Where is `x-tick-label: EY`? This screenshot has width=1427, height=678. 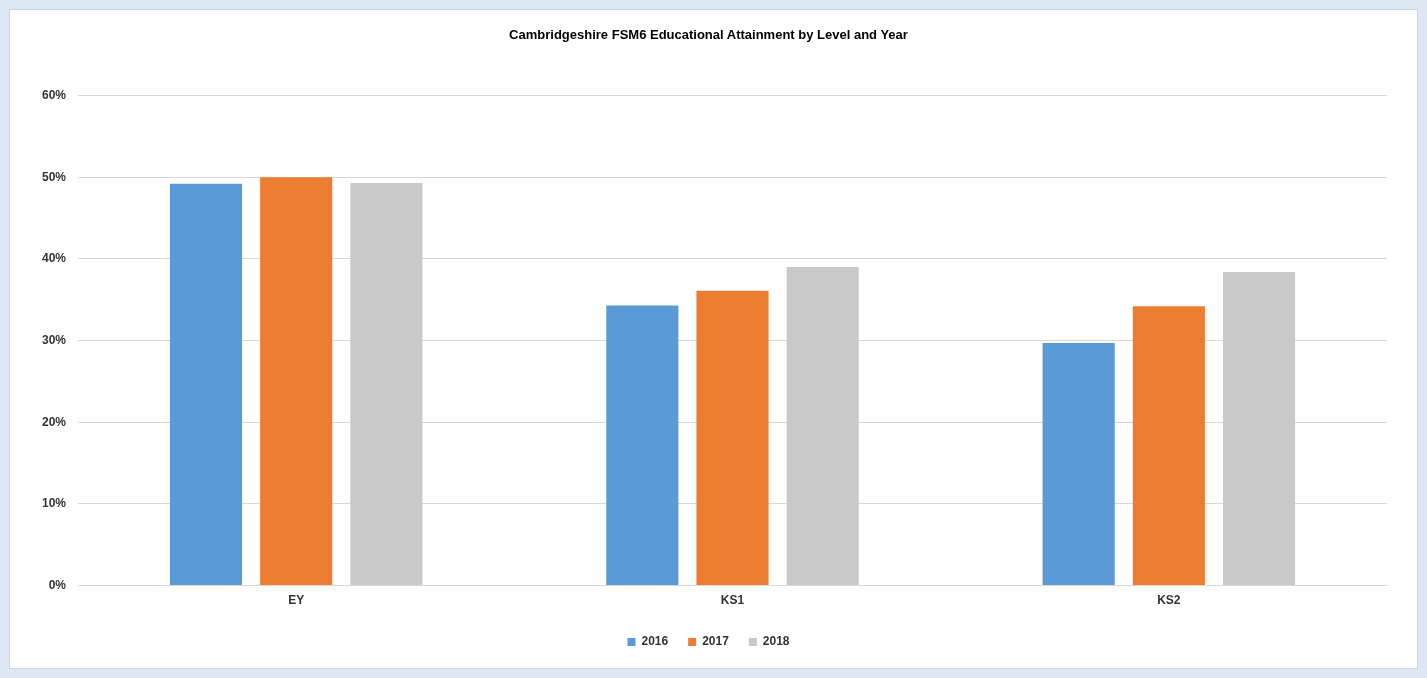
x-tick-label: EY is located at coordinates (296, 600).